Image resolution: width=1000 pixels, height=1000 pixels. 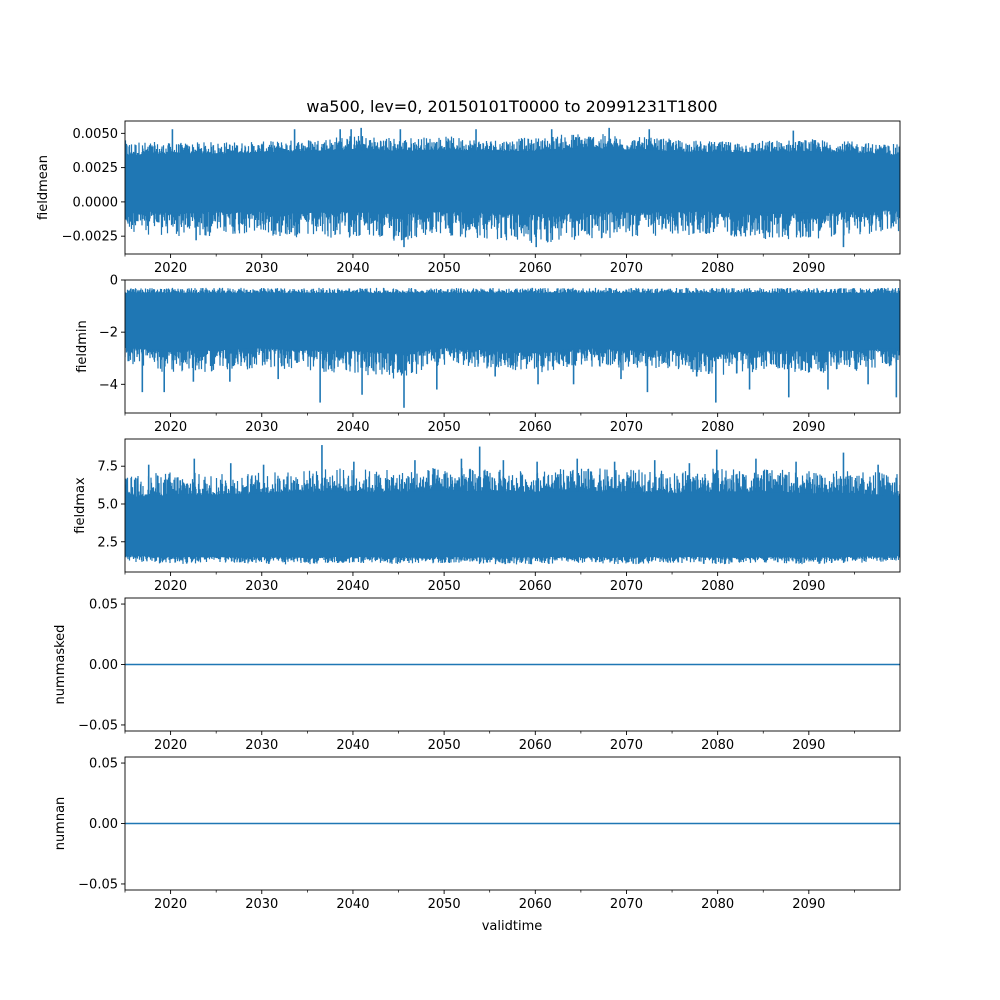 I want to click on numnan-xtick-label-1: 2030, so click(x=261, y=904).